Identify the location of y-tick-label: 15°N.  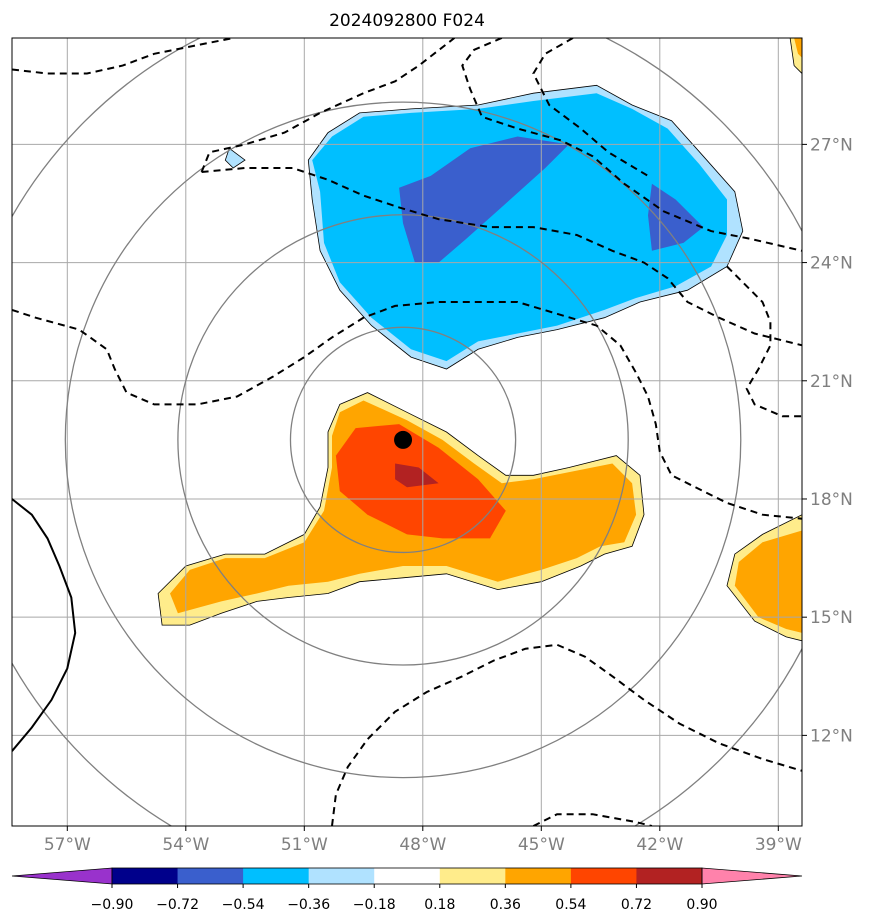
(831, 618).